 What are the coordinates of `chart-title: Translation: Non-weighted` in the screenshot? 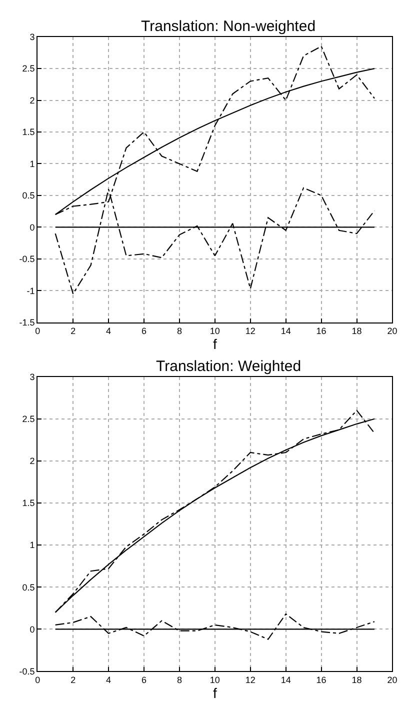 It's located at (228, 26).